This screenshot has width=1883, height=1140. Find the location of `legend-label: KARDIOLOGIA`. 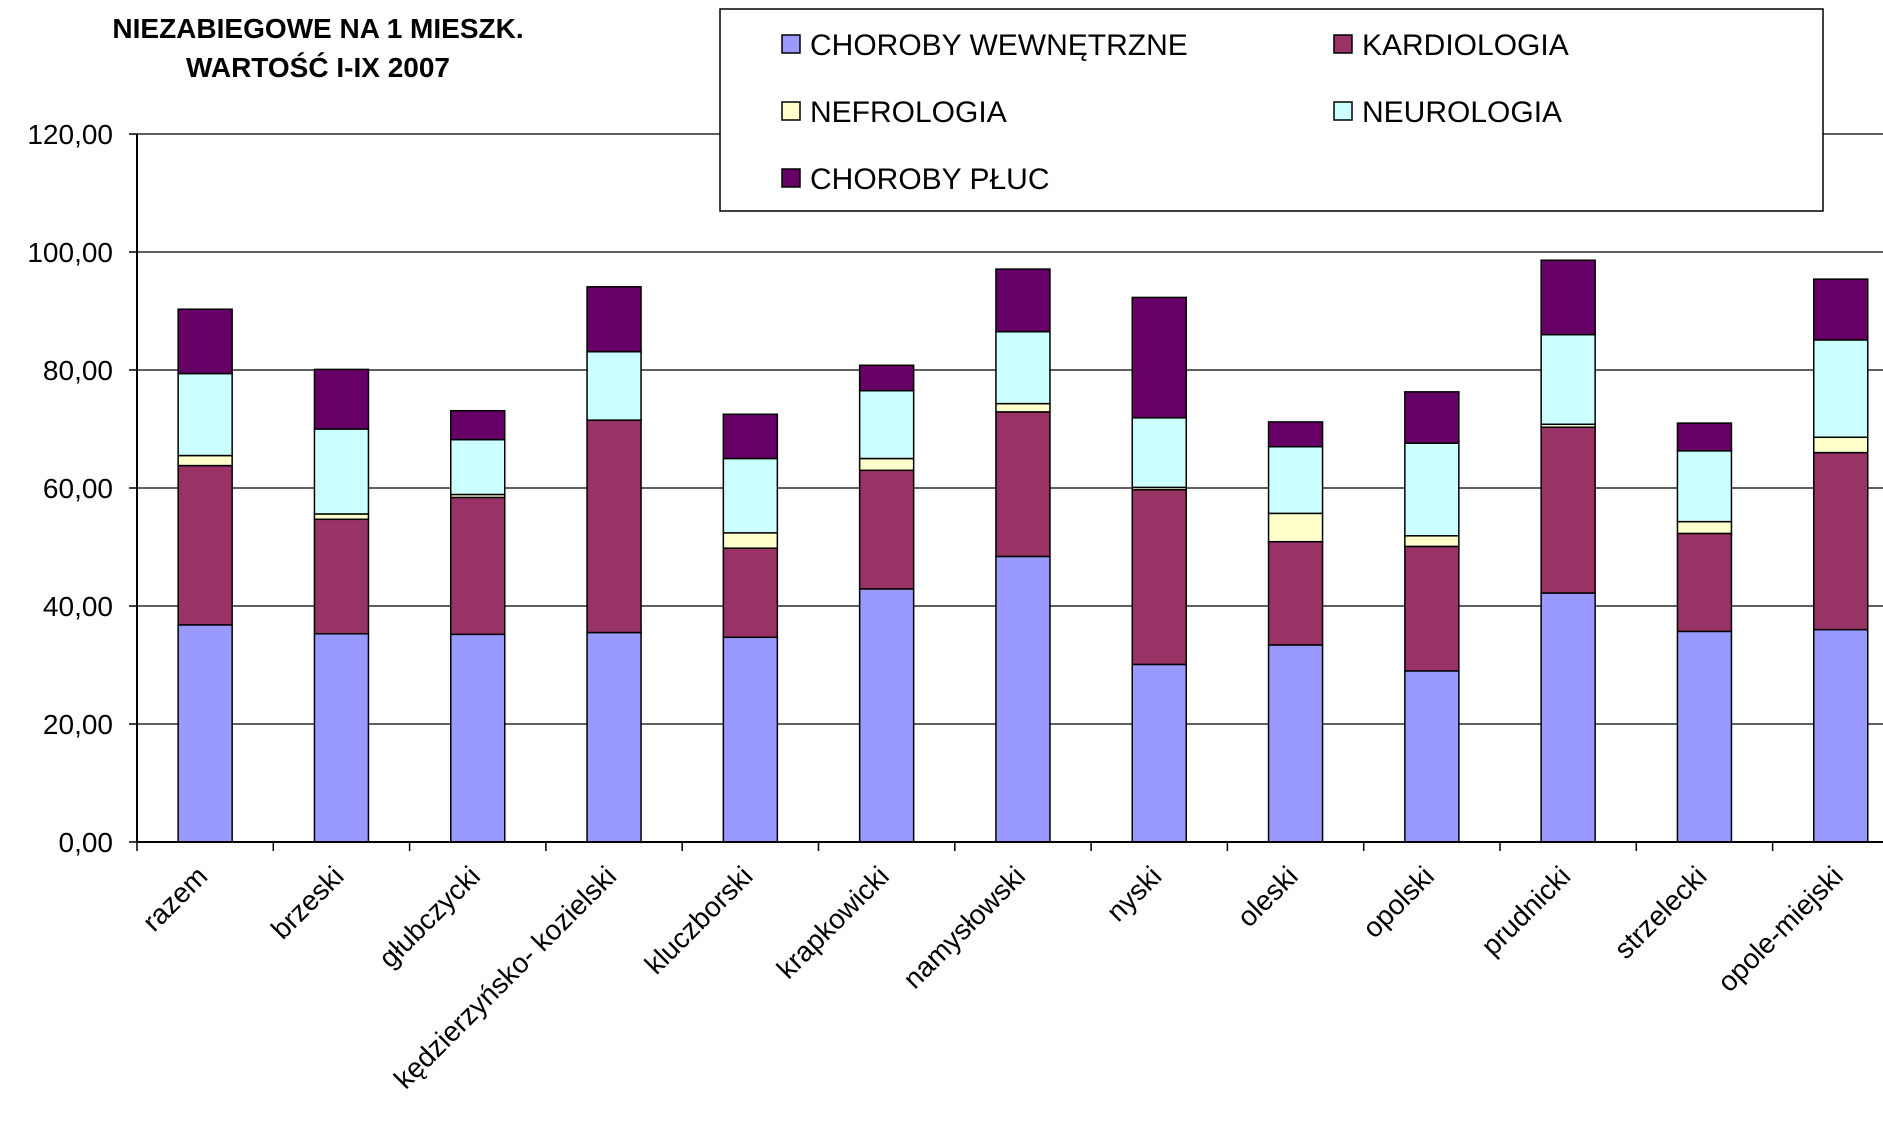

legend-label: KARDIOLOGIA is located at coordinates (1465, 45).